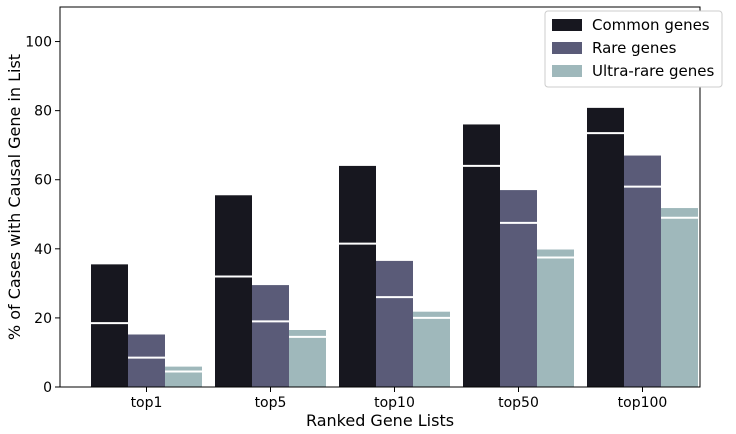  I want to click on legend-label: Common genes, so click(651, 25).